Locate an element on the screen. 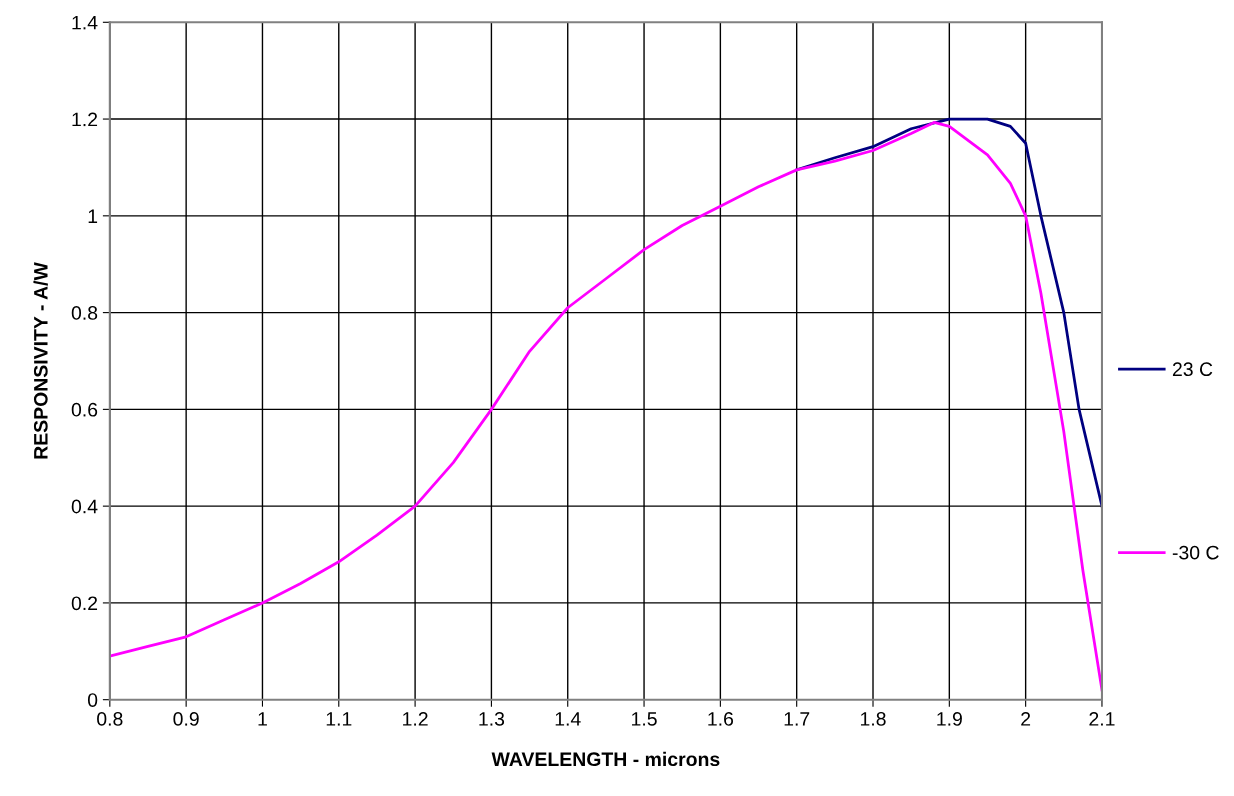 The width and height of the screenshot is (1234, 796). y-tick-label: 0 is located at coordinates (92, 700).